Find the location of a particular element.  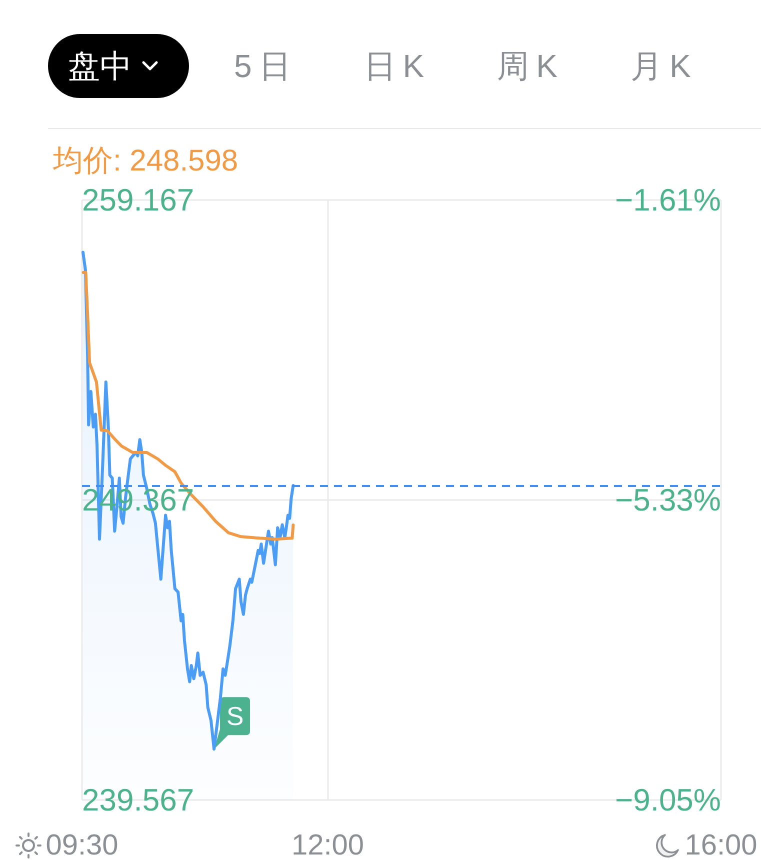

y2-tick-label: −5.33% is located at coordinates (667, 500).